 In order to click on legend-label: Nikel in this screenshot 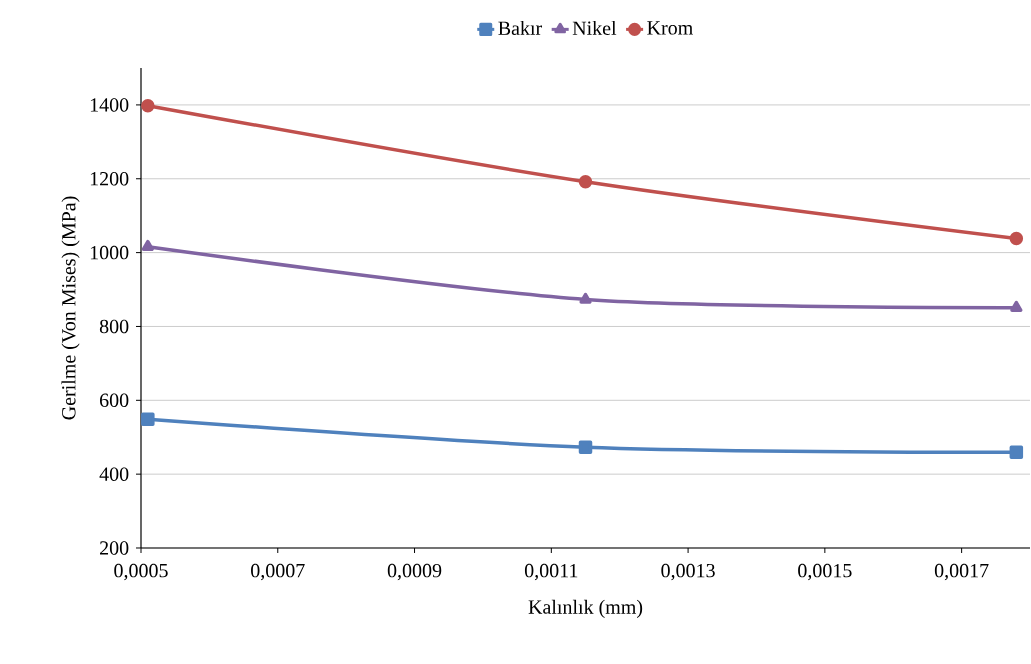, I will do `click(594, 28)`.